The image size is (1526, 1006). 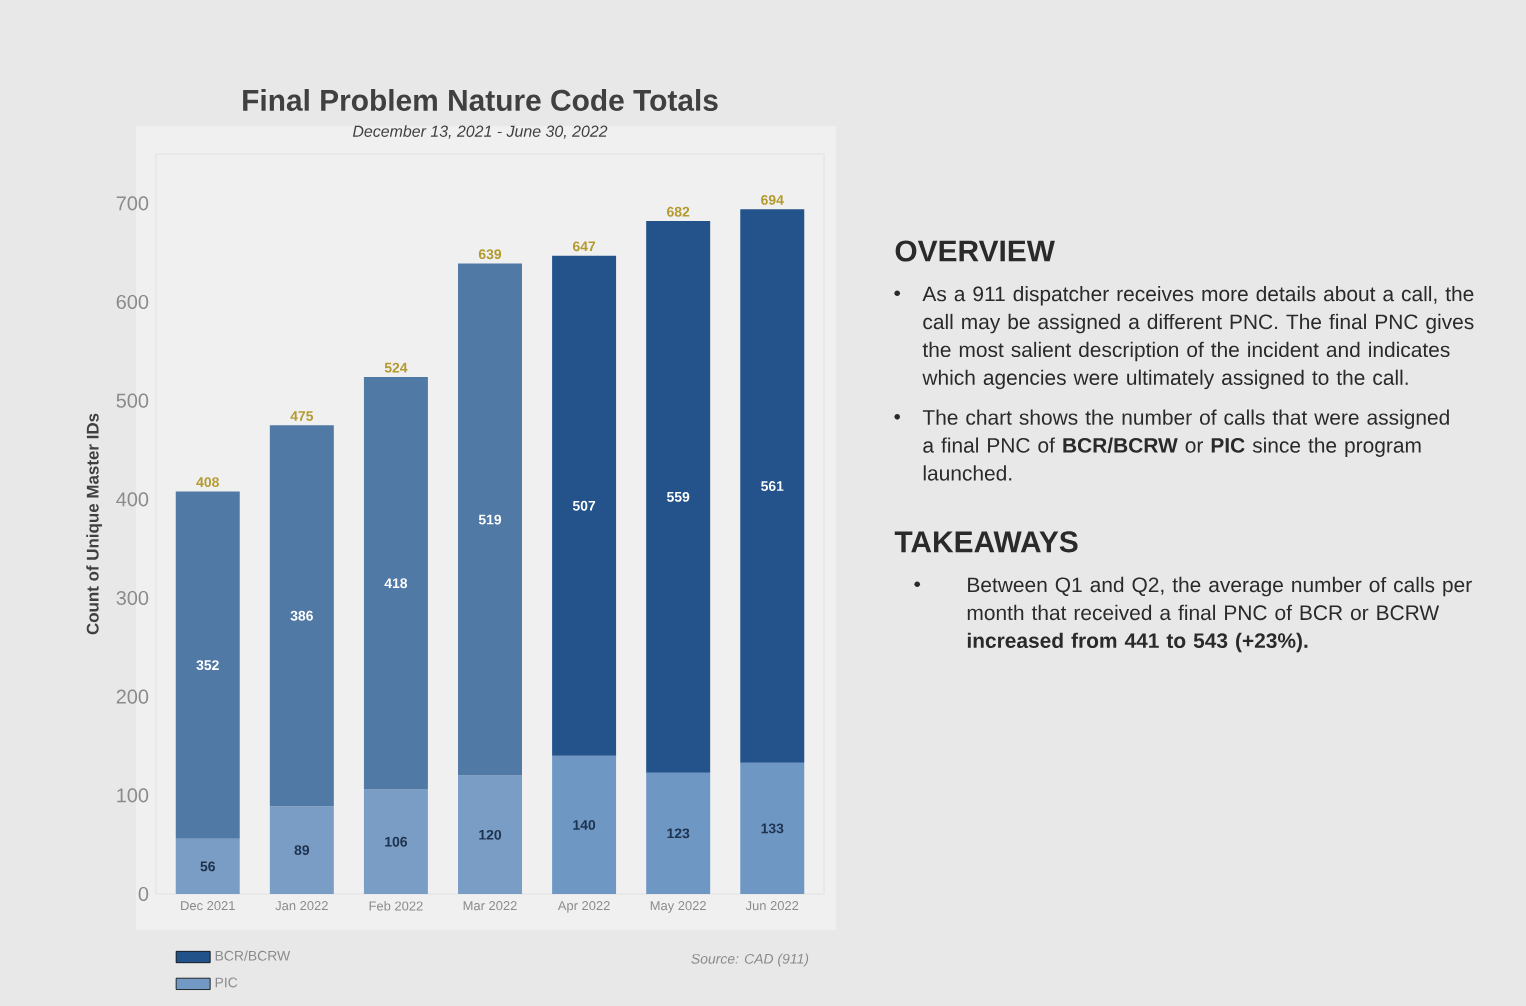 What do you see at coordinates (132, 499) in the screenshot?
I see `y-tick-label: 400` at bounding box center [132, 499].